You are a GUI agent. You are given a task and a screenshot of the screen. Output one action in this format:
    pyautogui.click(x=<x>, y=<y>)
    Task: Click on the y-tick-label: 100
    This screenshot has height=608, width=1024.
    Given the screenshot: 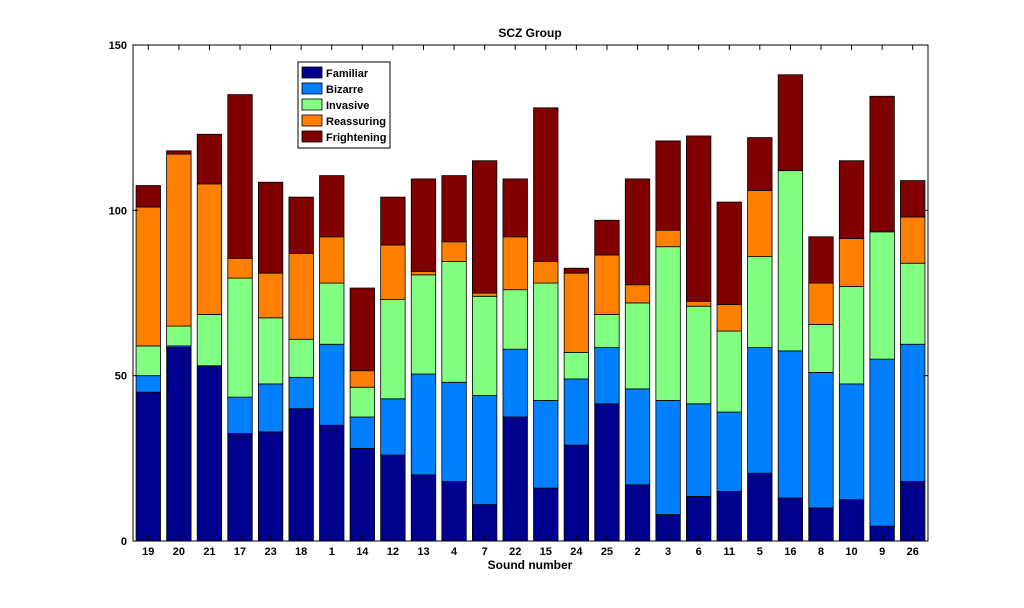 What is the action you would take?
    pyautogui.click(x=118, y=211)
    